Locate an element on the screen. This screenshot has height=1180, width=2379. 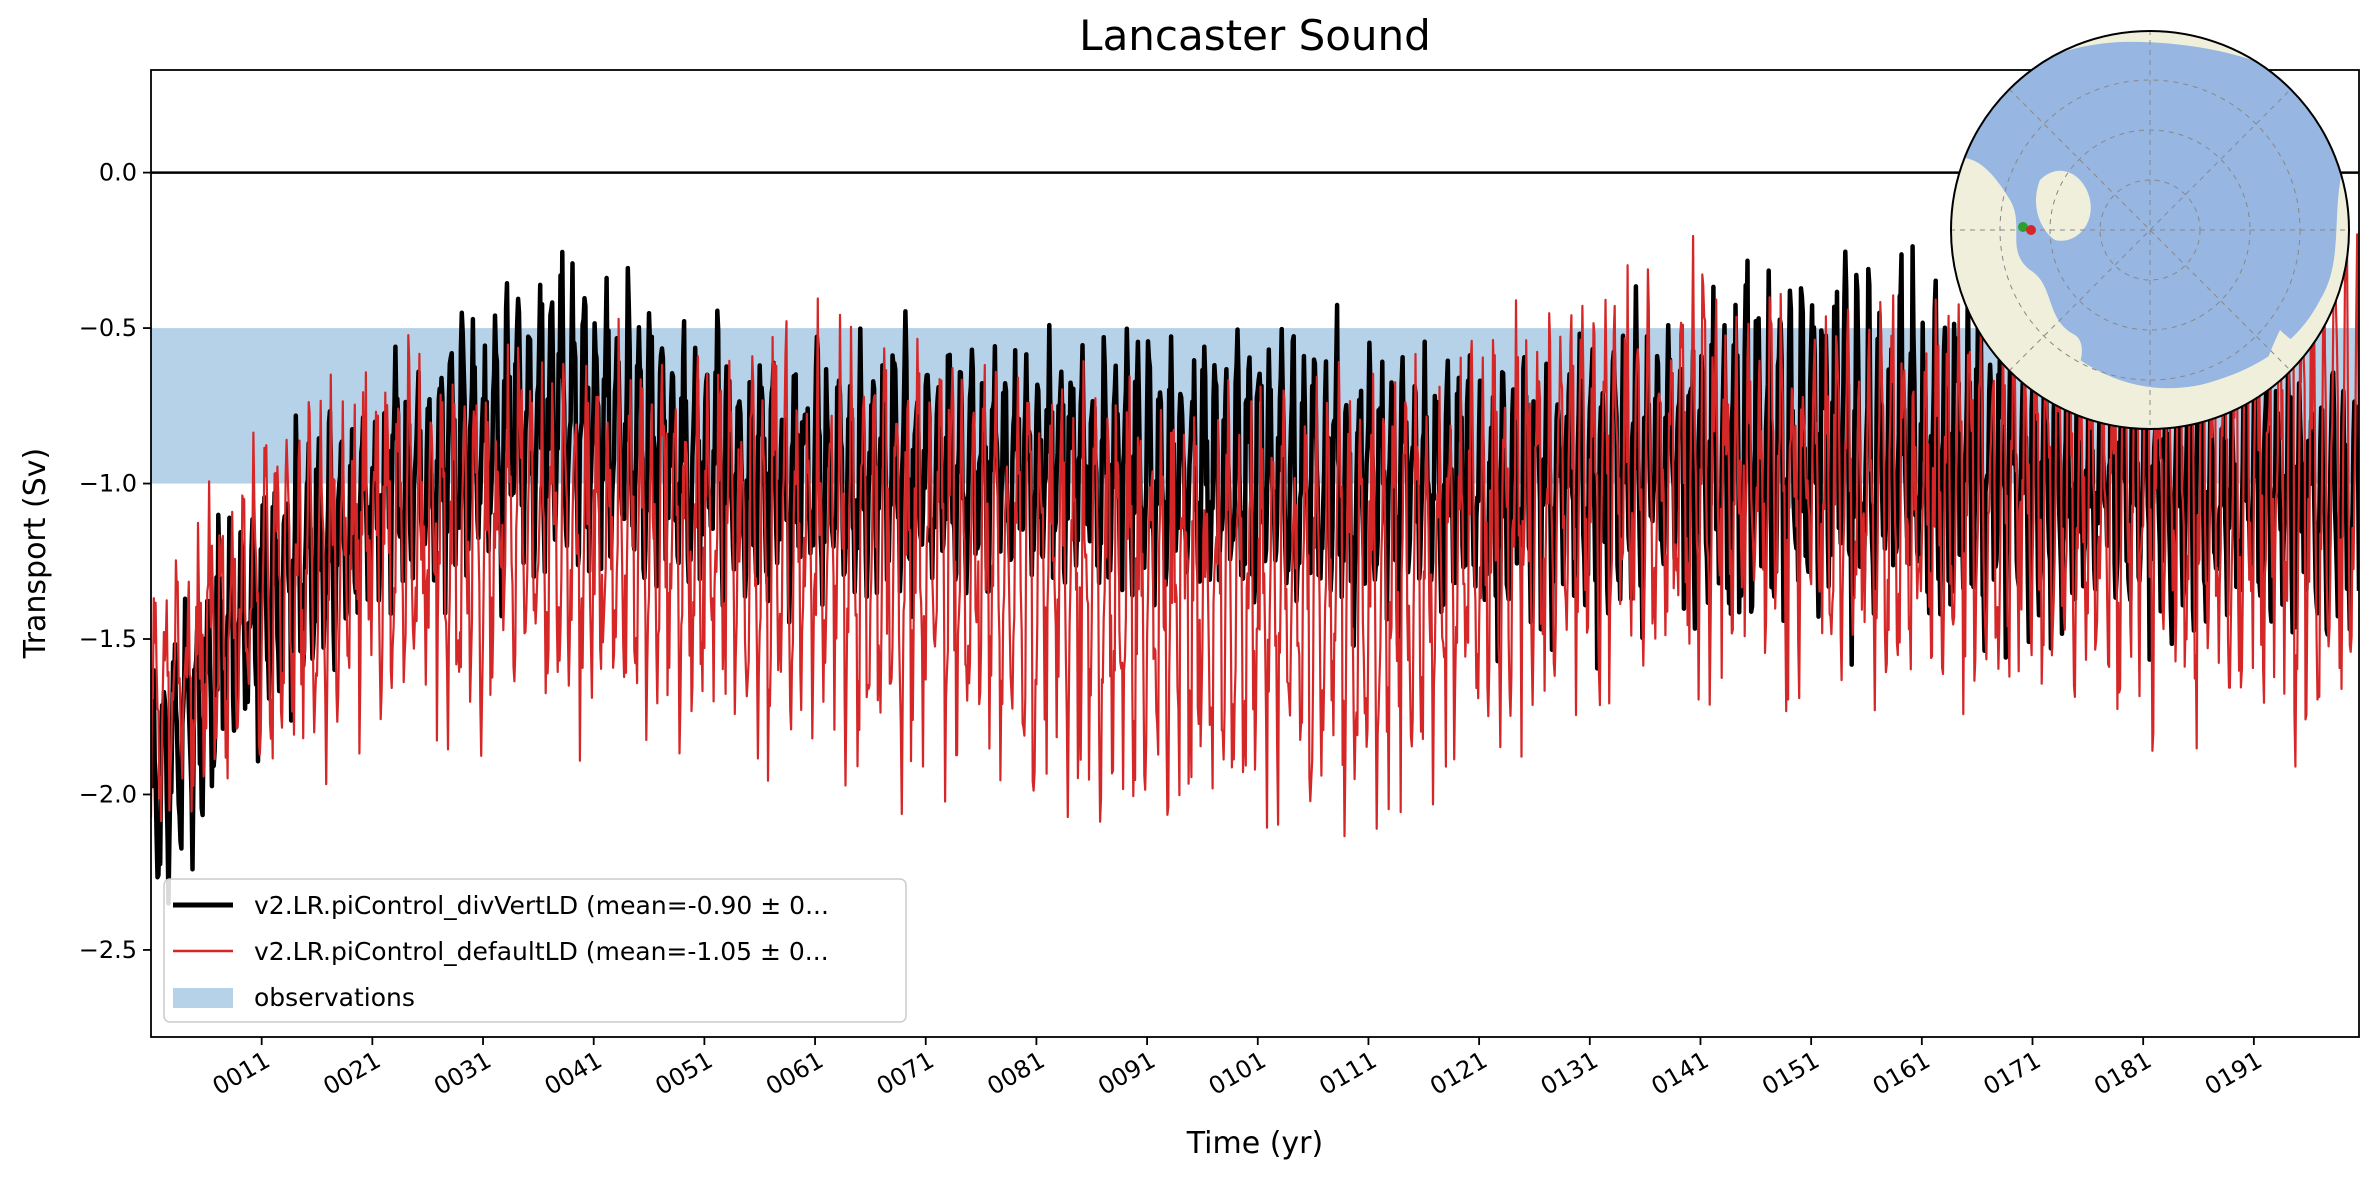
x-tick-label: 0161 is located at coordinates (1901, 1073).